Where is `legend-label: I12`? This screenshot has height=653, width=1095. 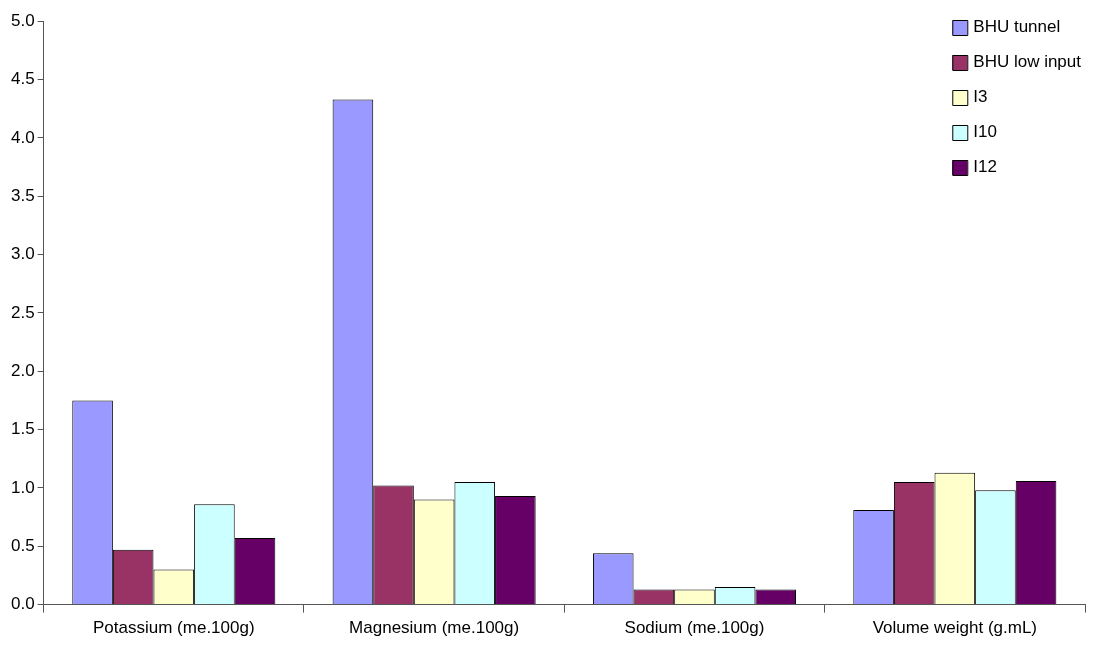 legend-label: I12 is located at coordinates (985, 167).